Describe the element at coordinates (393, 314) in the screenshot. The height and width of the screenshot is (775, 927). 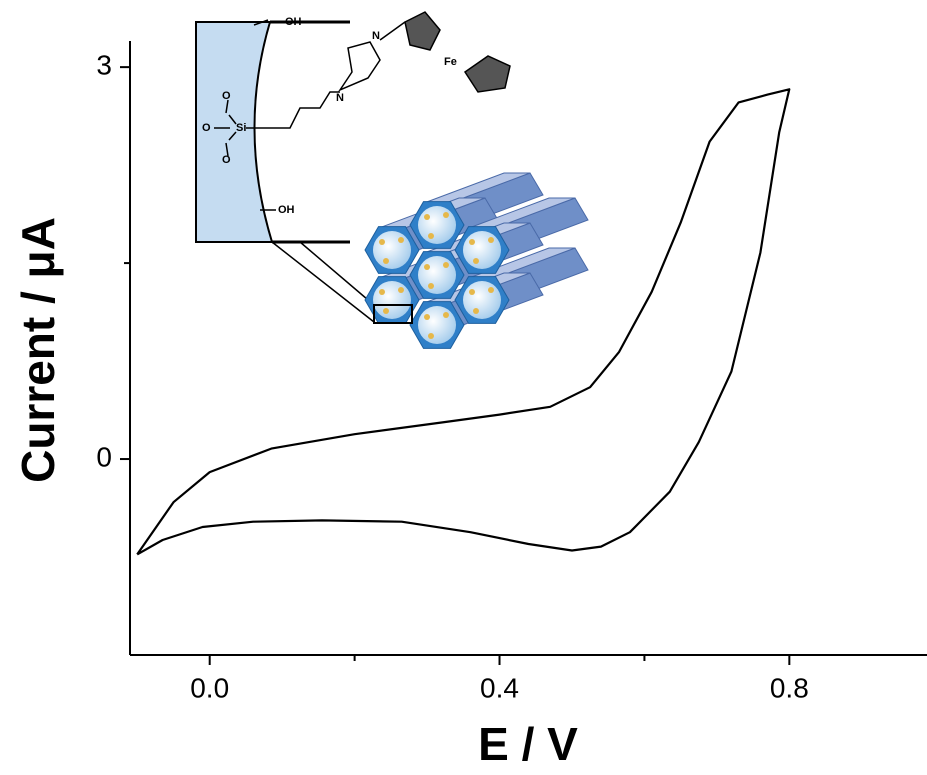
I see `zoom-box` at that location.